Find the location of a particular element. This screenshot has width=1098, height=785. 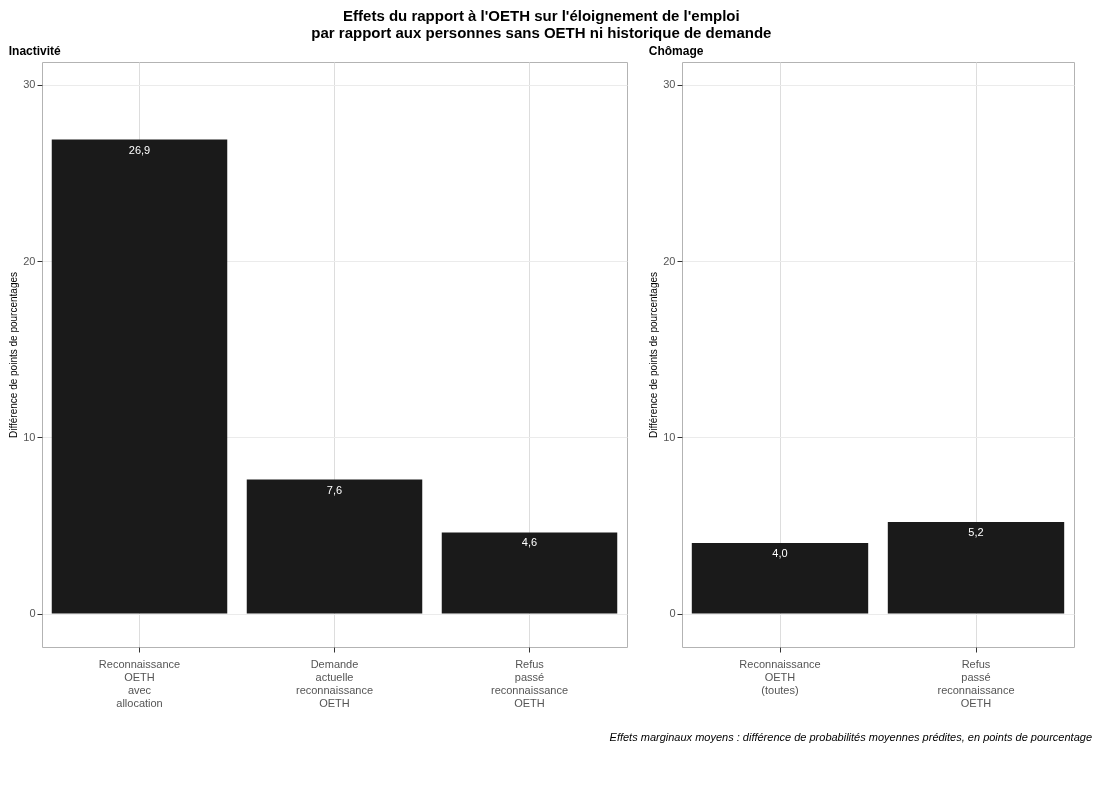

data-label: 26,9 is located at coordinates (139, 149).